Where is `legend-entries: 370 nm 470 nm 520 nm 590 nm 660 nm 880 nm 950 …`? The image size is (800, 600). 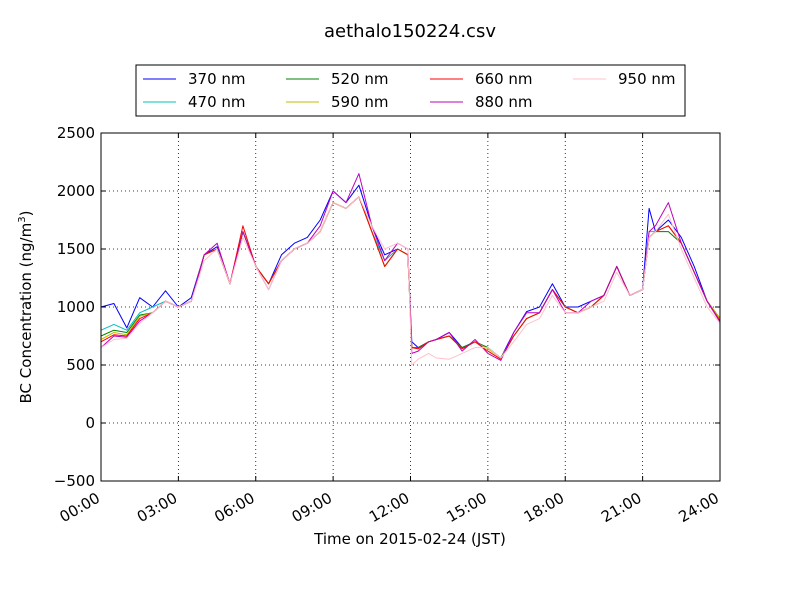
legend-entries: 370 nm 470 nm 520 nm 590 nm 660 nm 880 nm 950 … is located at coordinates (409, 90).